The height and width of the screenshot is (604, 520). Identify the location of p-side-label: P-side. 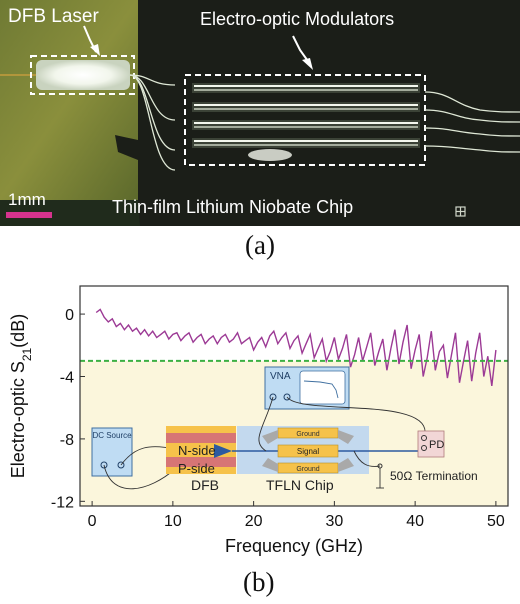
(196, 468).